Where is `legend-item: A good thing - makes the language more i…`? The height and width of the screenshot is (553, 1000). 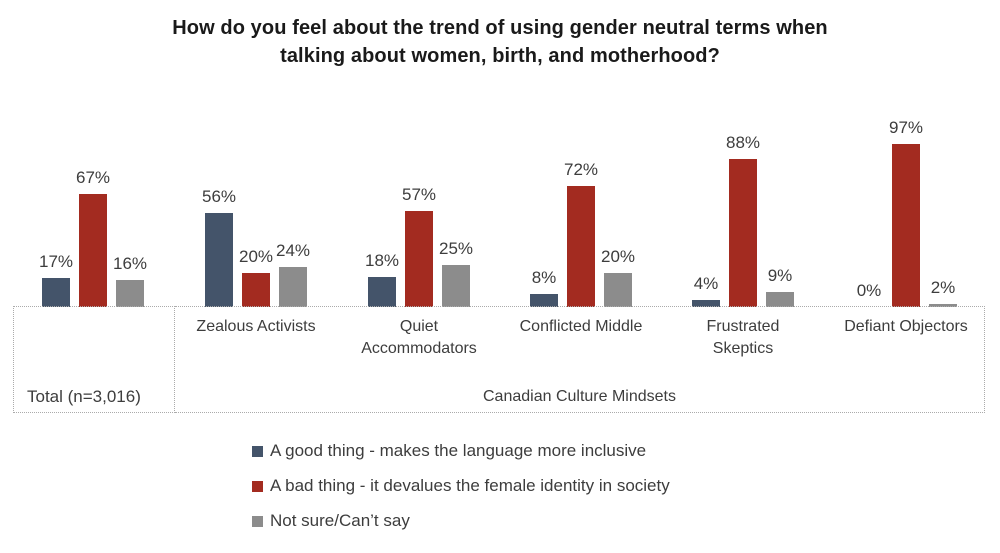 legend-item: A good thing - makes the language more i… is located at coordinates (461, 451).